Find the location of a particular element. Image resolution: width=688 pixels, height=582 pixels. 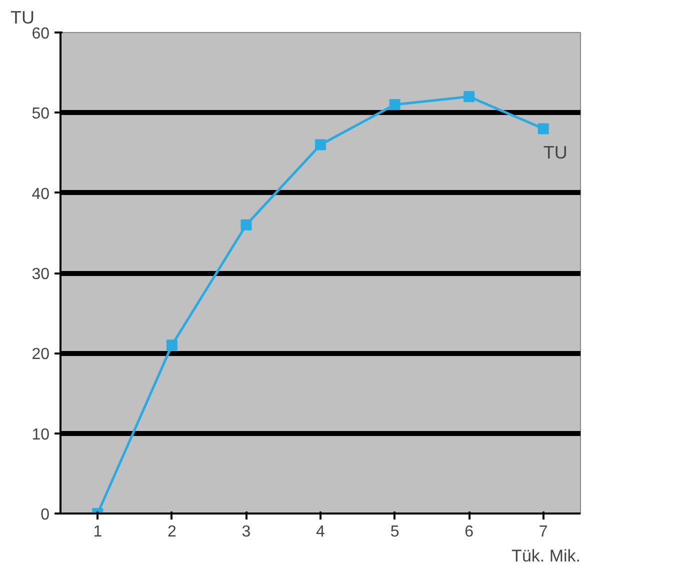

x-tick-label: 7 is located at coordinates (543, 532).